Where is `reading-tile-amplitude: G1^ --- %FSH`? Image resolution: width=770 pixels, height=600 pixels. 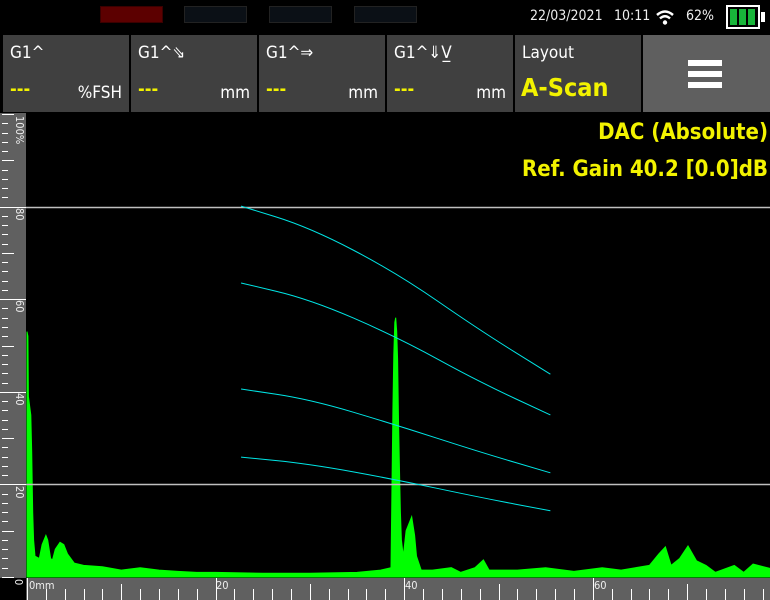
reading-tile-amplitude: G1^ --- %FSH is located at coordinates (66, 73).